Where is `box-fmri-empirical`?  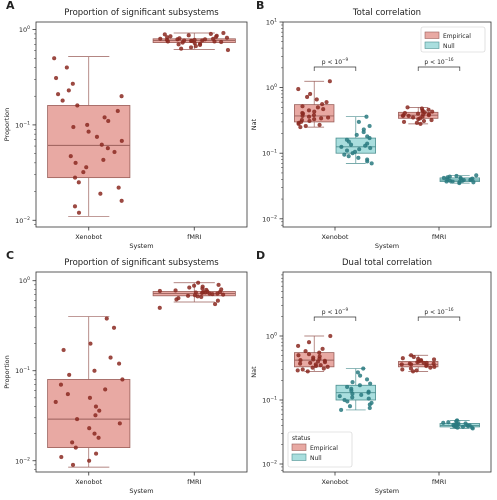
box-fmri-empirical is located at coordinates (194, 41).